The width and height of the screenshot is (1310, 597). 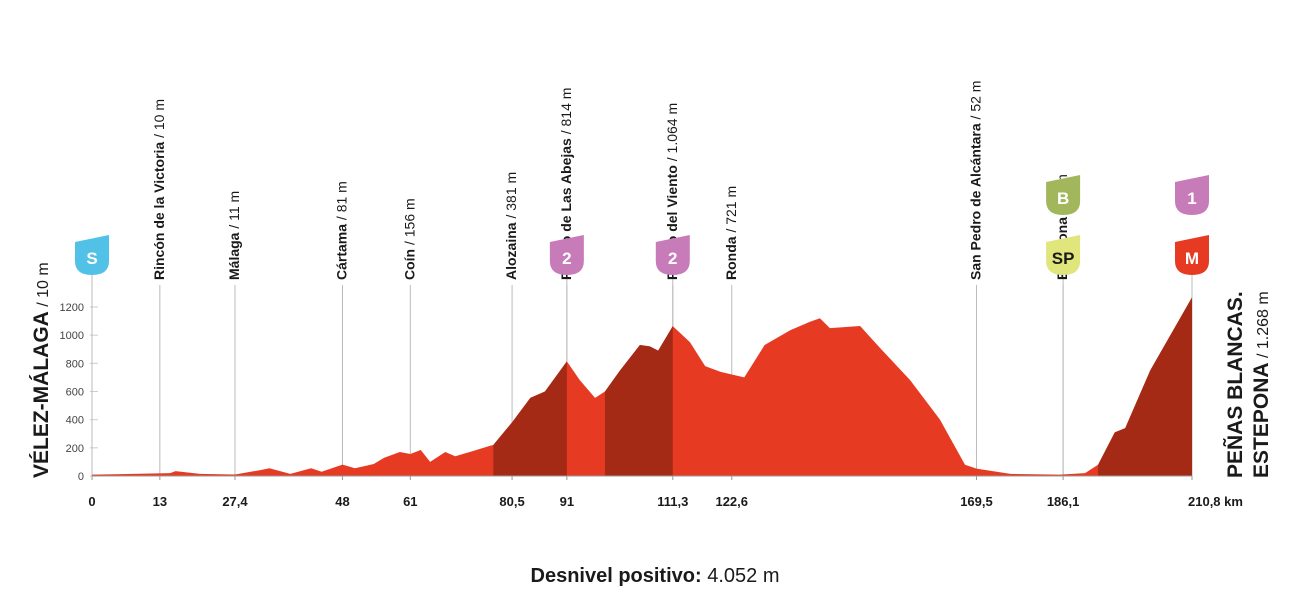 What do you see at coordinates (671, 134) in the screenshot?
I see `waypoint-altitude: / 1.064 m` at bounding box center [671, 134].